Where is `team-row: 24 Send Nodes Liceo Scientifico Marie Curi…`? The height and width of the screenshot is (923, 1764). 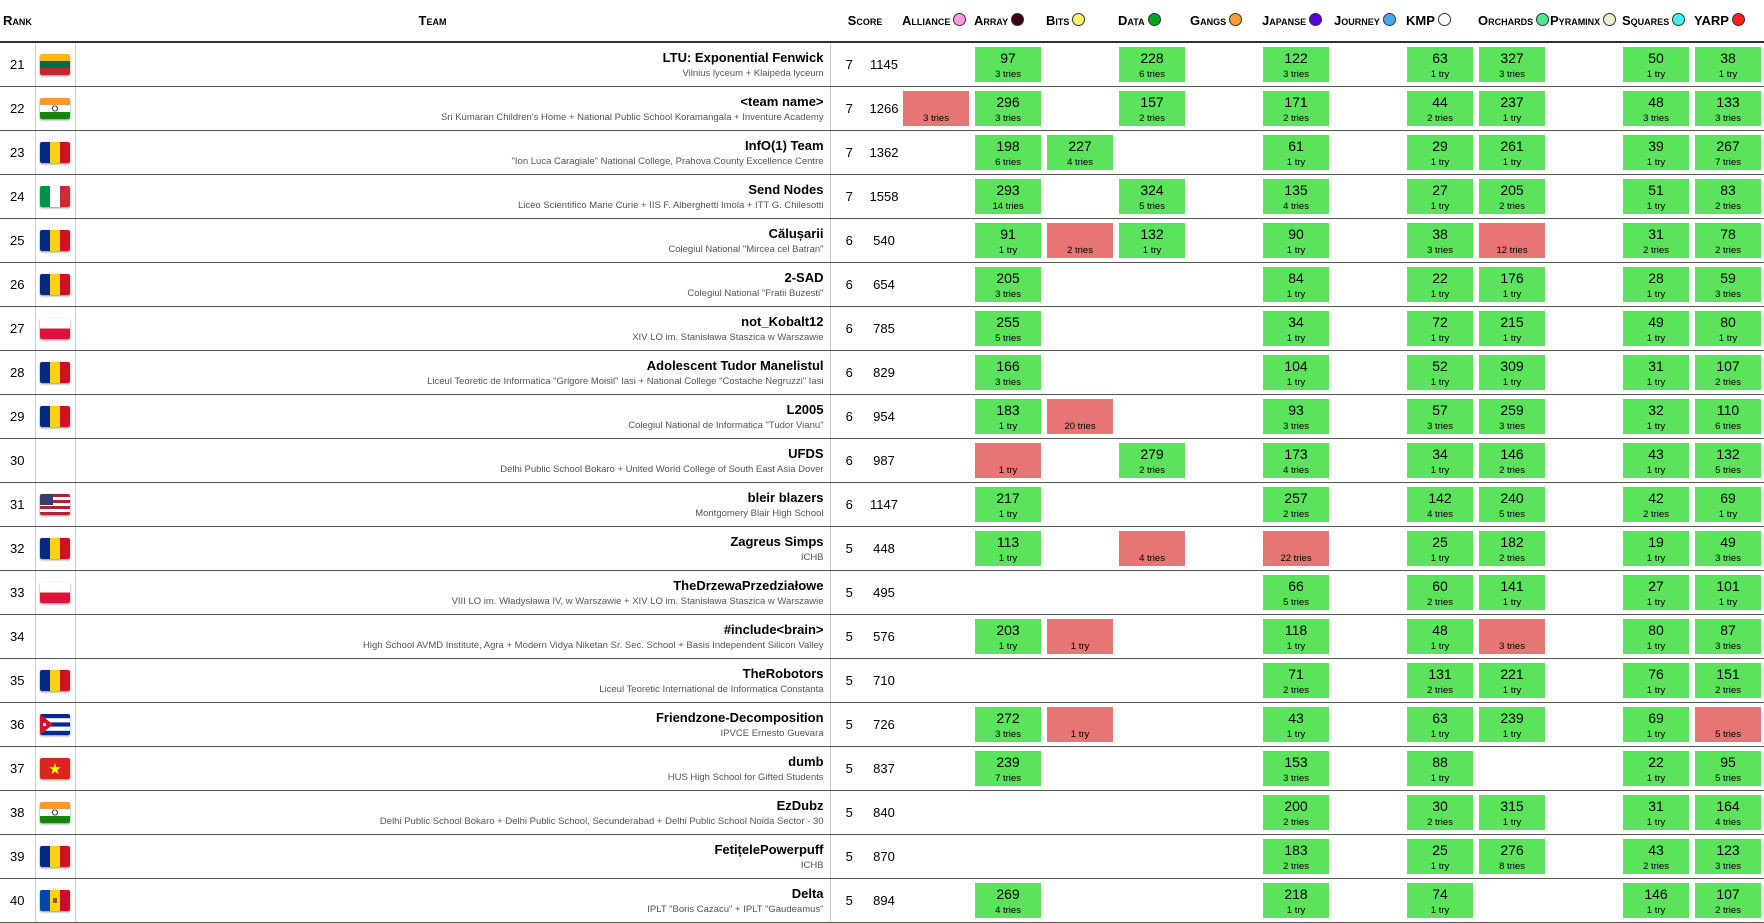 team-row: 24 Send Nodes Liceo Scientifico Marie Curi… is located at coordinates (882, 196).